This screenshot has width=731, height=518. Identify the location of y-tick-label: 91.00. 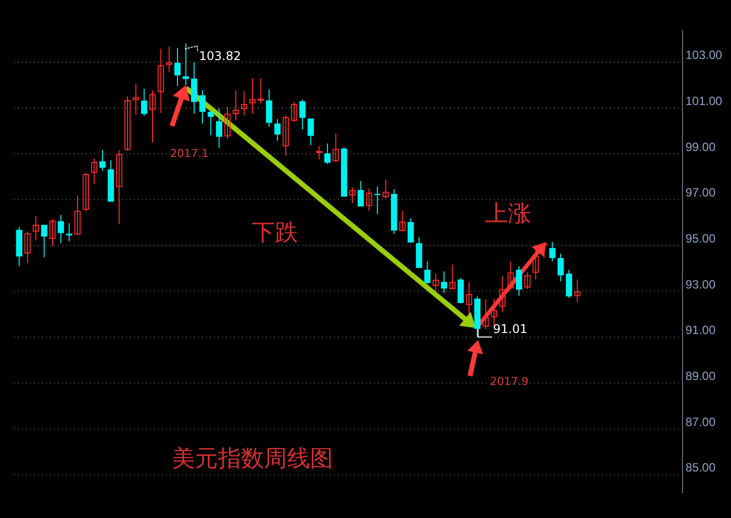
(701, 330).